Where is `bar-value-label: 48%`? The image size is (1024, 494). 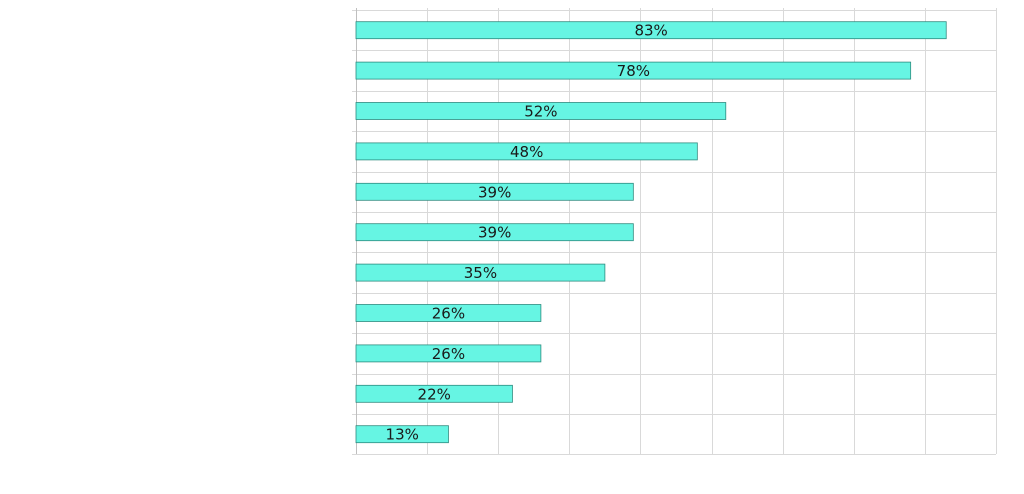
bar-value-label: 48% is located at coordinates (526, 152).